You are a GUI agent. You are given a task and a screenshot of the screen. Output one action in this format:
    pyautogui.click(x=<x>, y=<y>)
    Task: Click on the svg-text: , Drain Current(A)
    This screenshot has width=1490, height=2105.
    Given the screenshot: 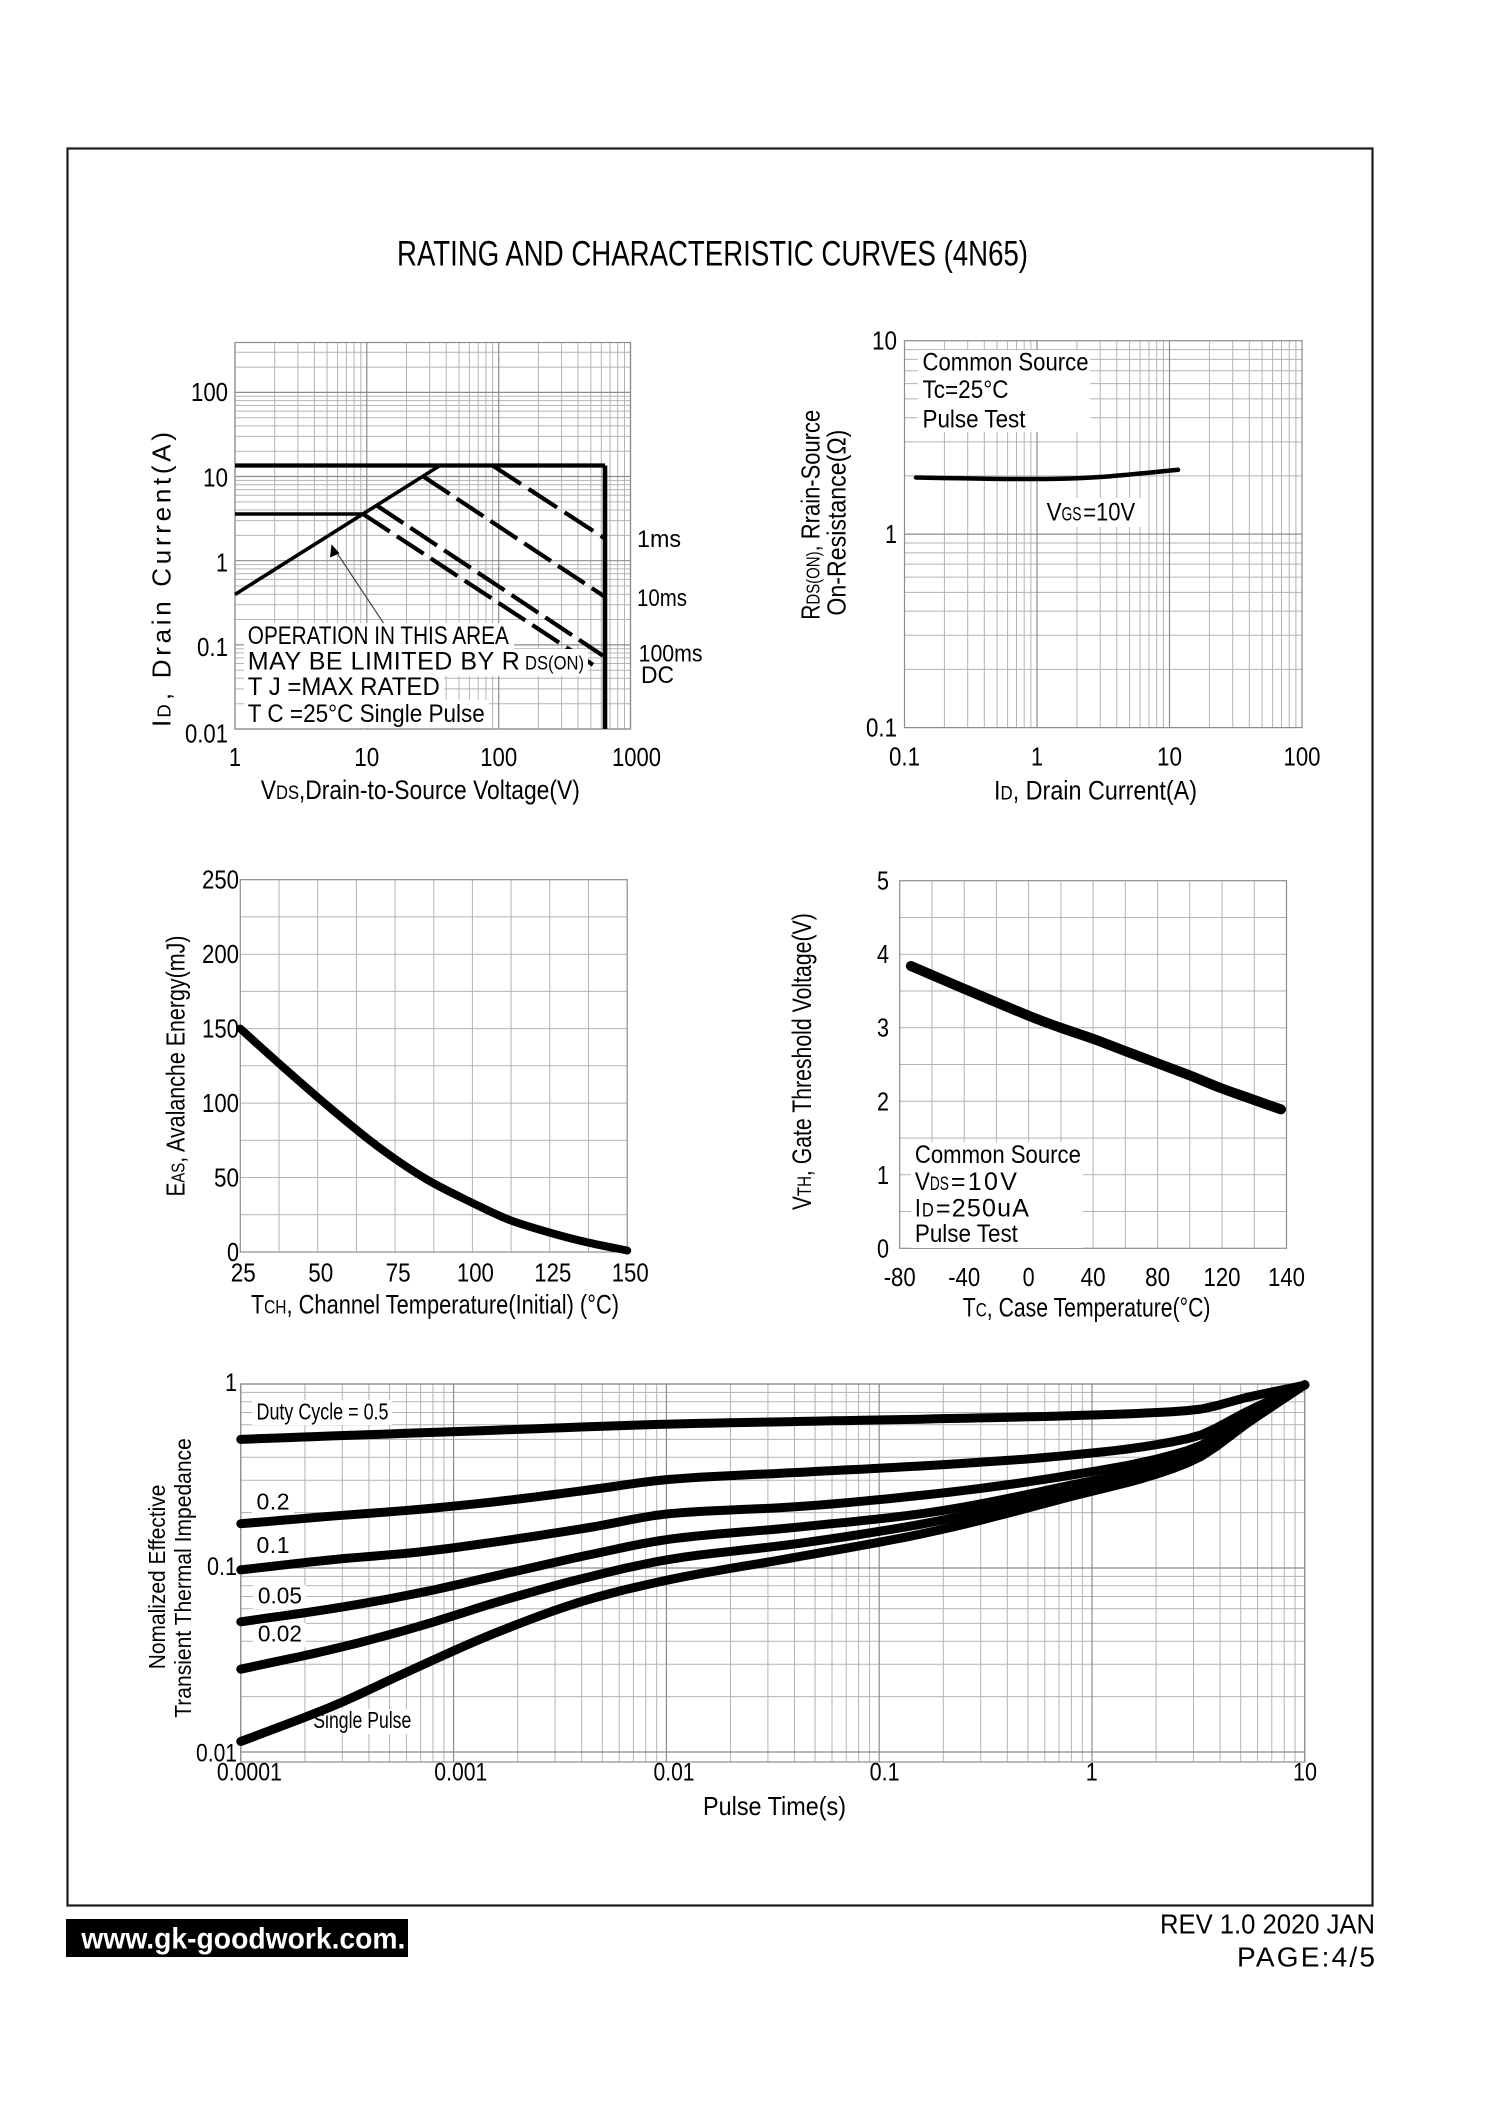 What is the action you would take?
    pyautogui.click(x=1105, y=791)
    